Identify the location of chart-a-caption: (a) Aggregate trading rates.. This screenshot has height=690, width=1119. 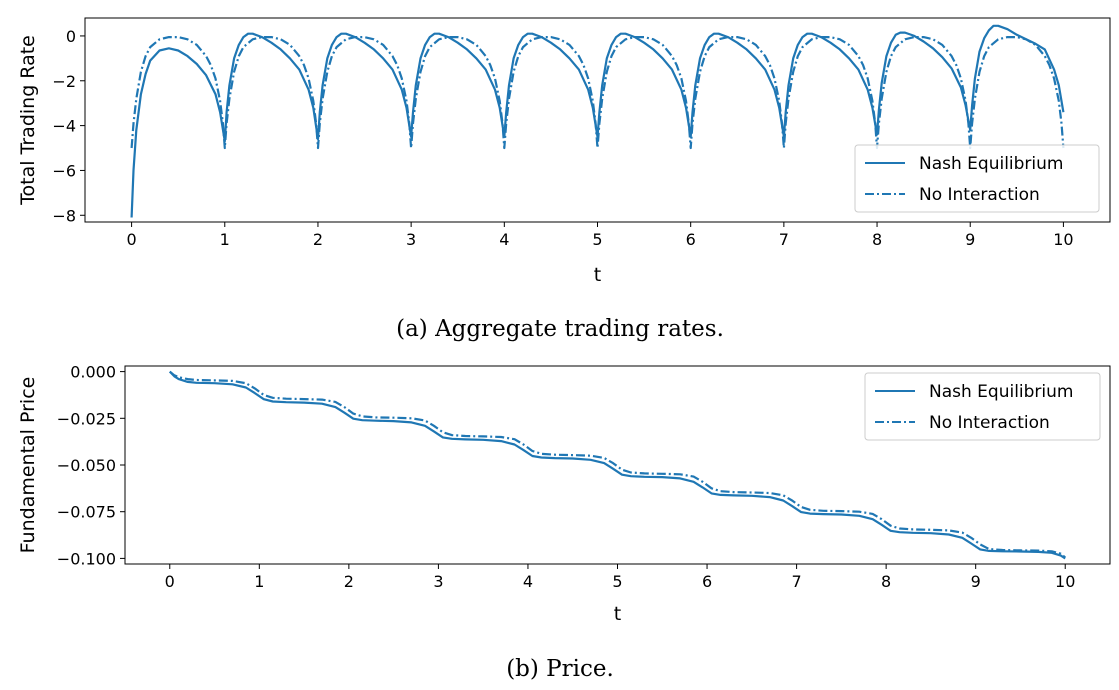
(560, 329).